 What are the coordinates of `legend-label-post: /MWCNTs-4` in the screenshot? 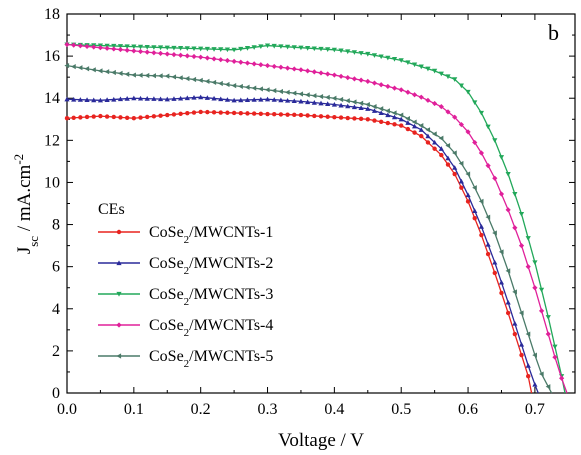 It's located at (231, 325).